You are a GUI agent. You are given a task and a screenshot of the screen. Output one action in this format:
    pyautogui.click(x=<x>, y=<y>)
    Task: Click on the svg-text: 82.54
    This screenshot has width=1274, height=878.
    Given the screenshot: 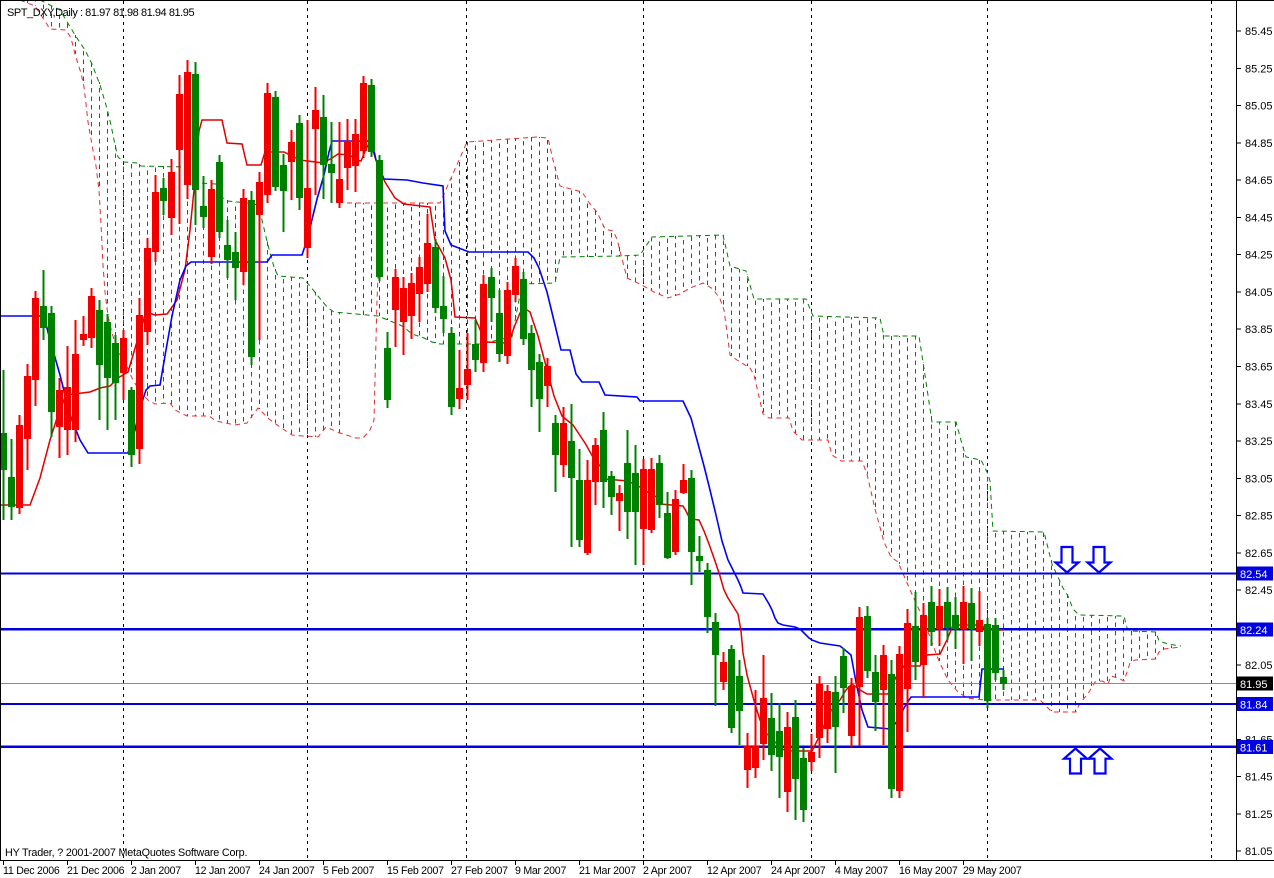 What is the action you would take?
    pyautogui.click(x=1254, y=575)
    